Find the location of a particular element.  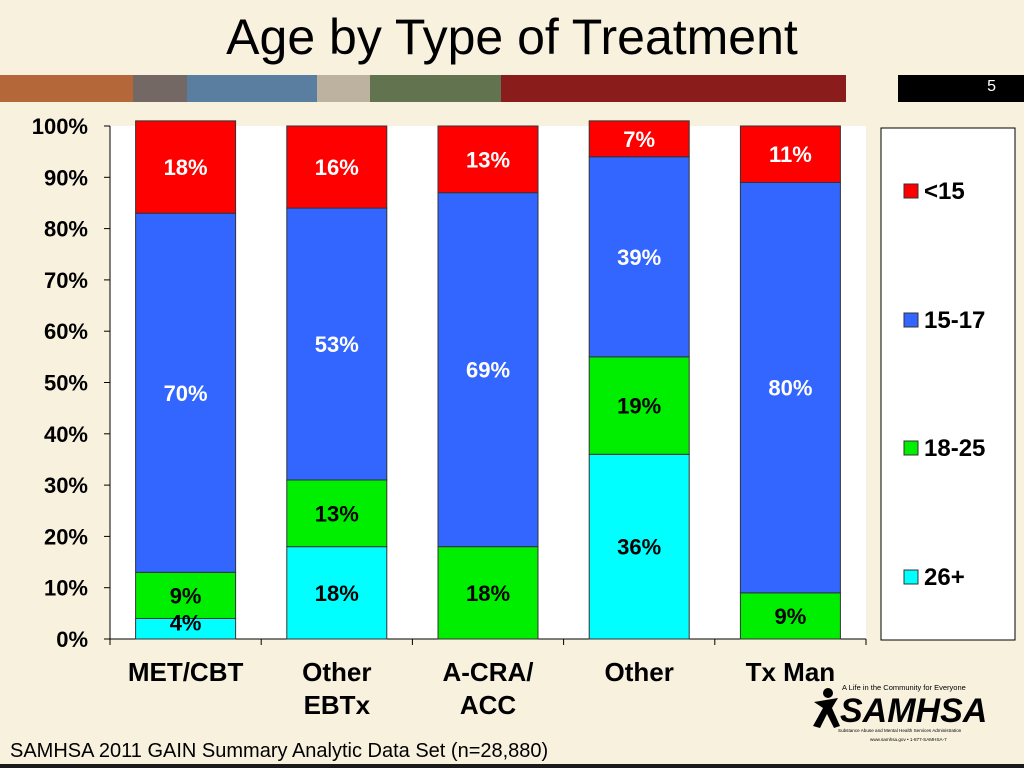

legend-label: 26+ is located at coordinates (944, 577).